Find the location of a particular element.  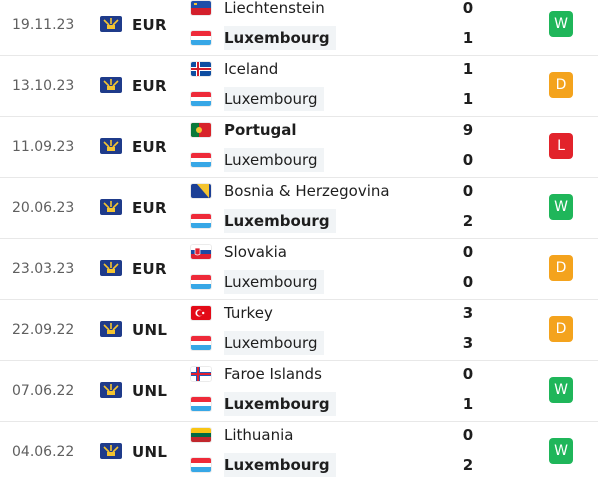

match-row: 22.09.22 UNL Turkey 3 Luxembourg 3 D is located at coordinates (299, 331).